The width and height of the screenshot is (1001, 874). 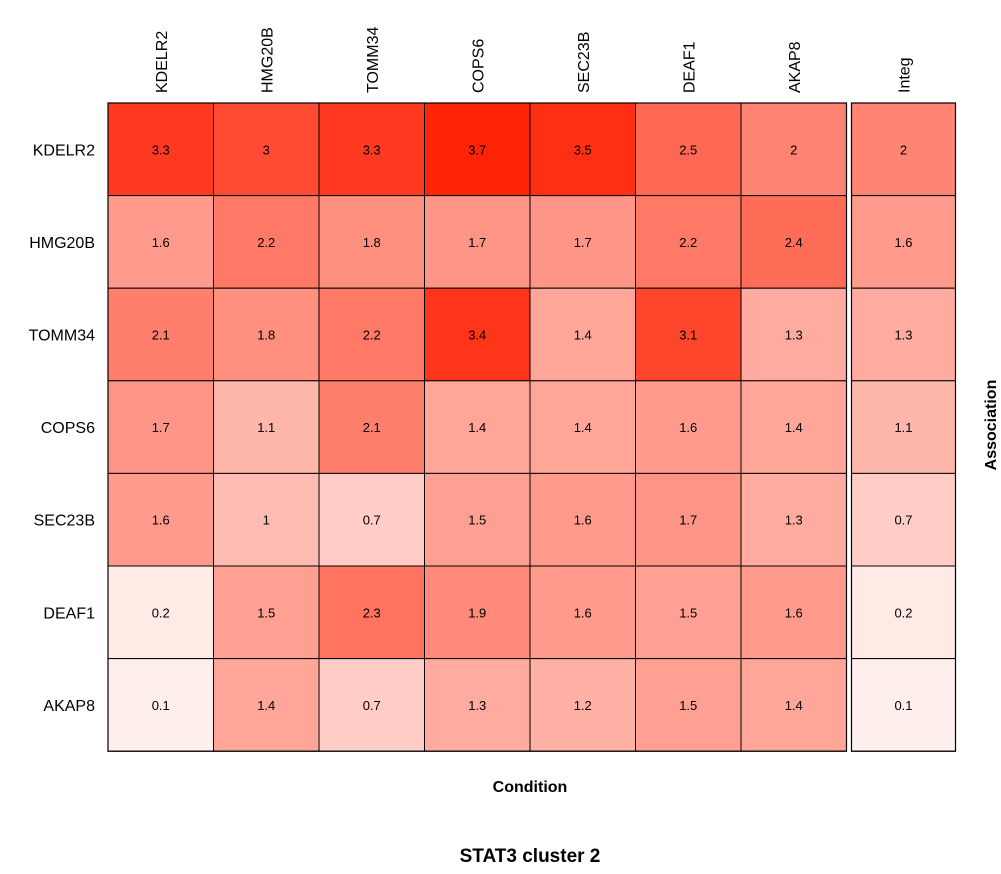 I want to click on heatmap-cell-label: 2.2, so click(x=688, y=242).